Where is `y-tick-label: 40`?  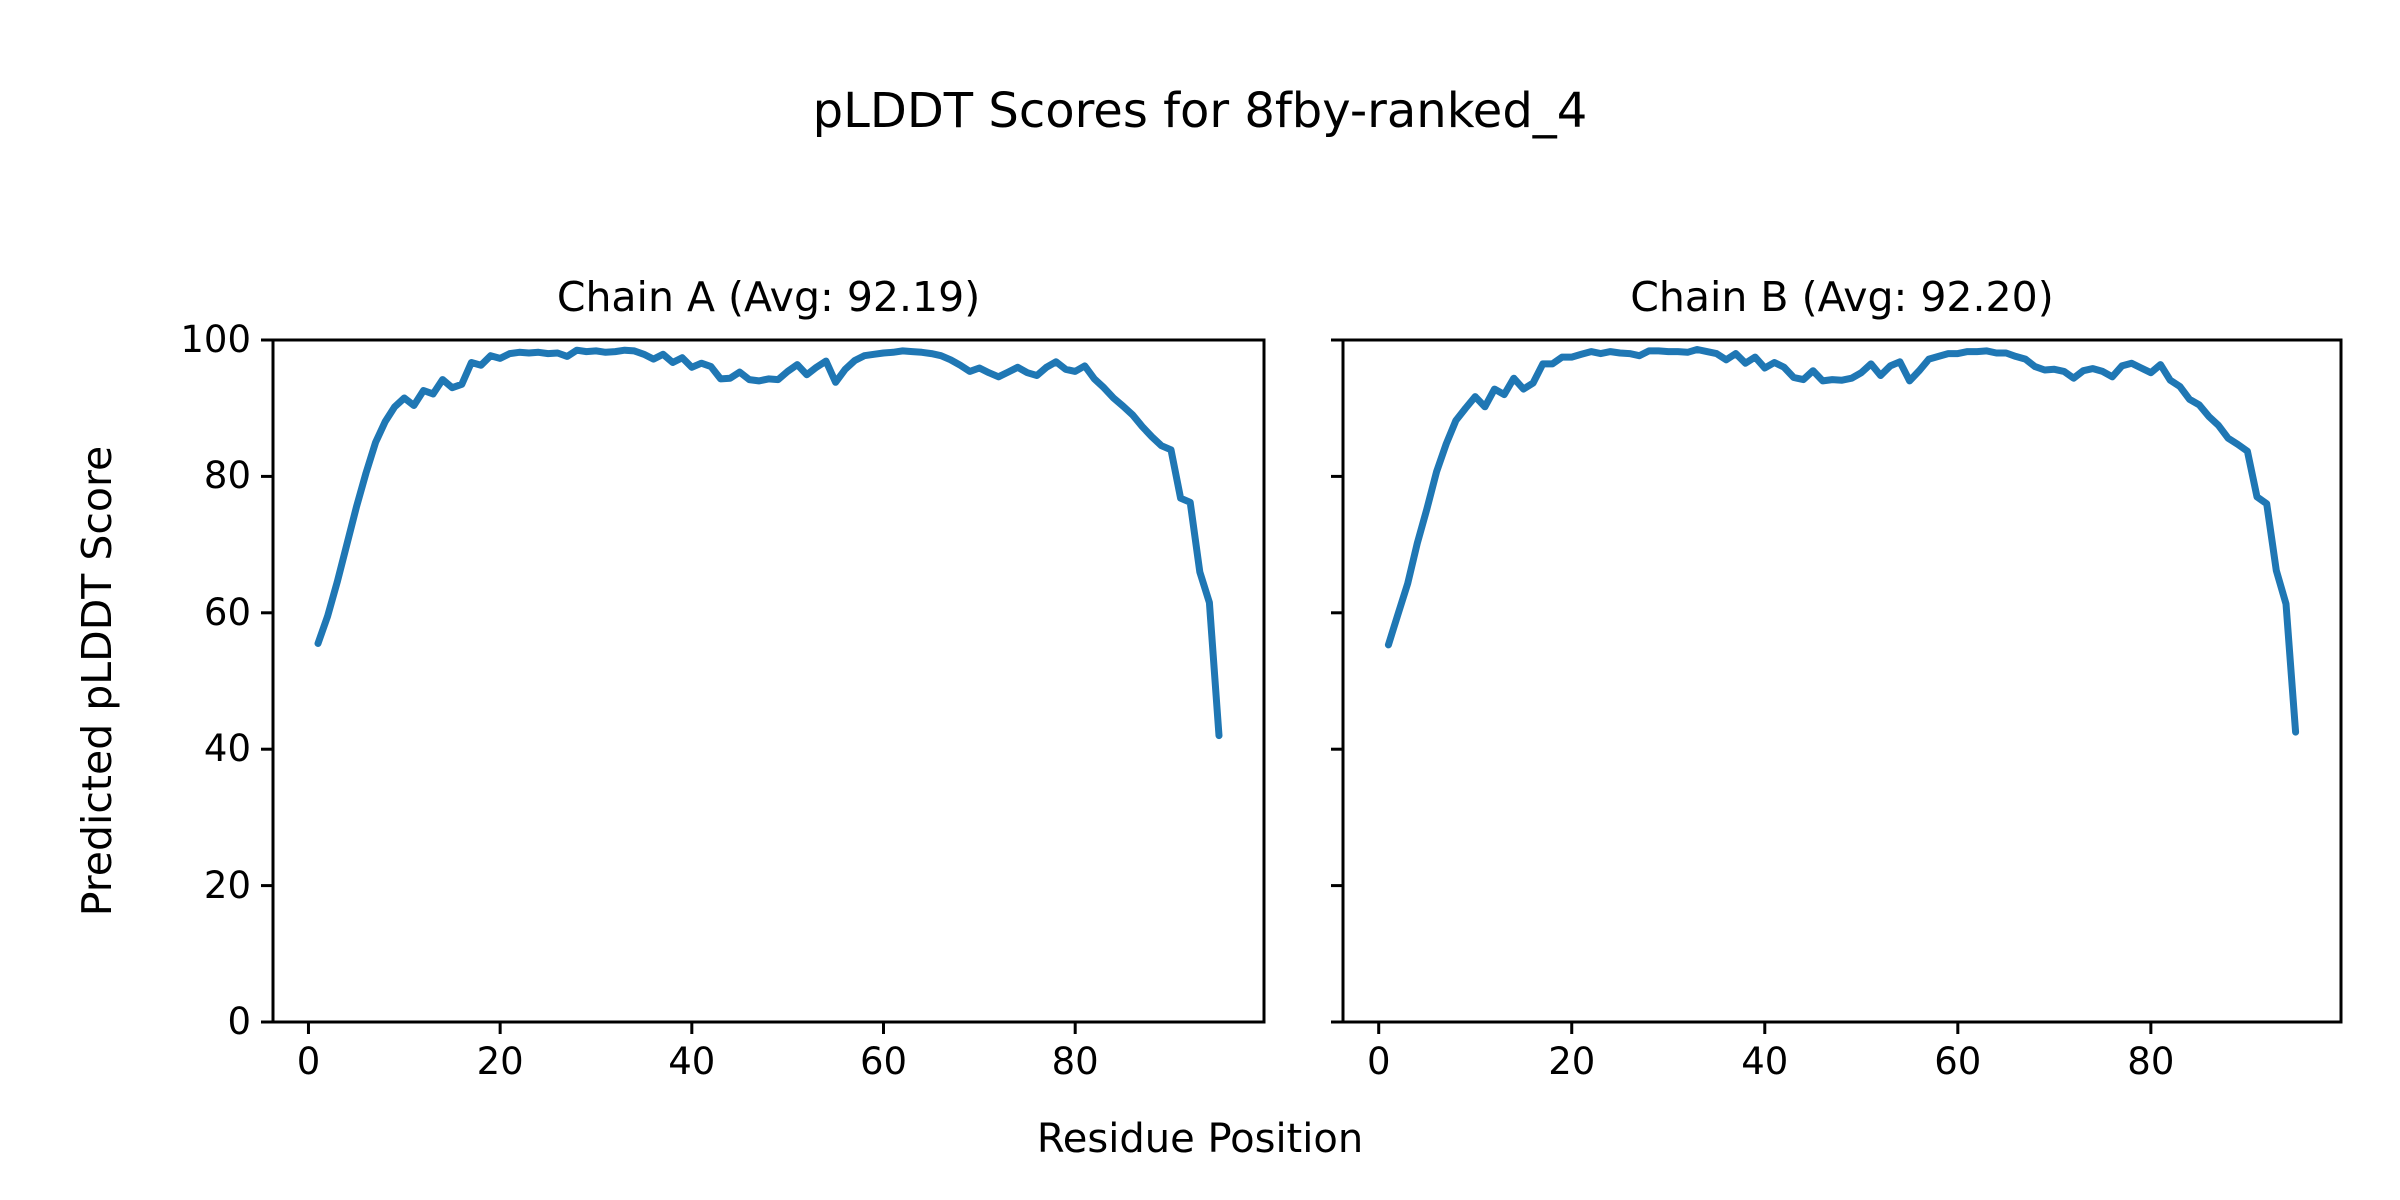
y-tick-label: 40 is located at coordinates (227, 749).